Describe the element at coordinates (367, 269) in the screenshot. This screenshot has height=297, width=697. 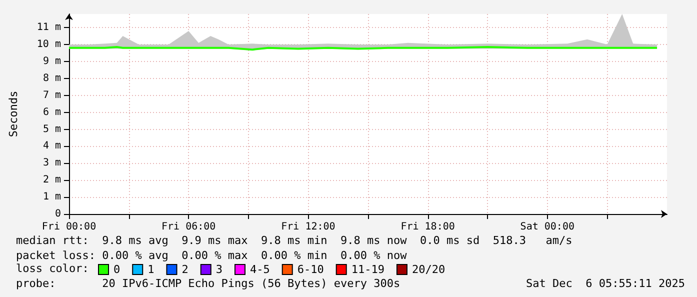
I see `legend-label: 11-19` at that location.